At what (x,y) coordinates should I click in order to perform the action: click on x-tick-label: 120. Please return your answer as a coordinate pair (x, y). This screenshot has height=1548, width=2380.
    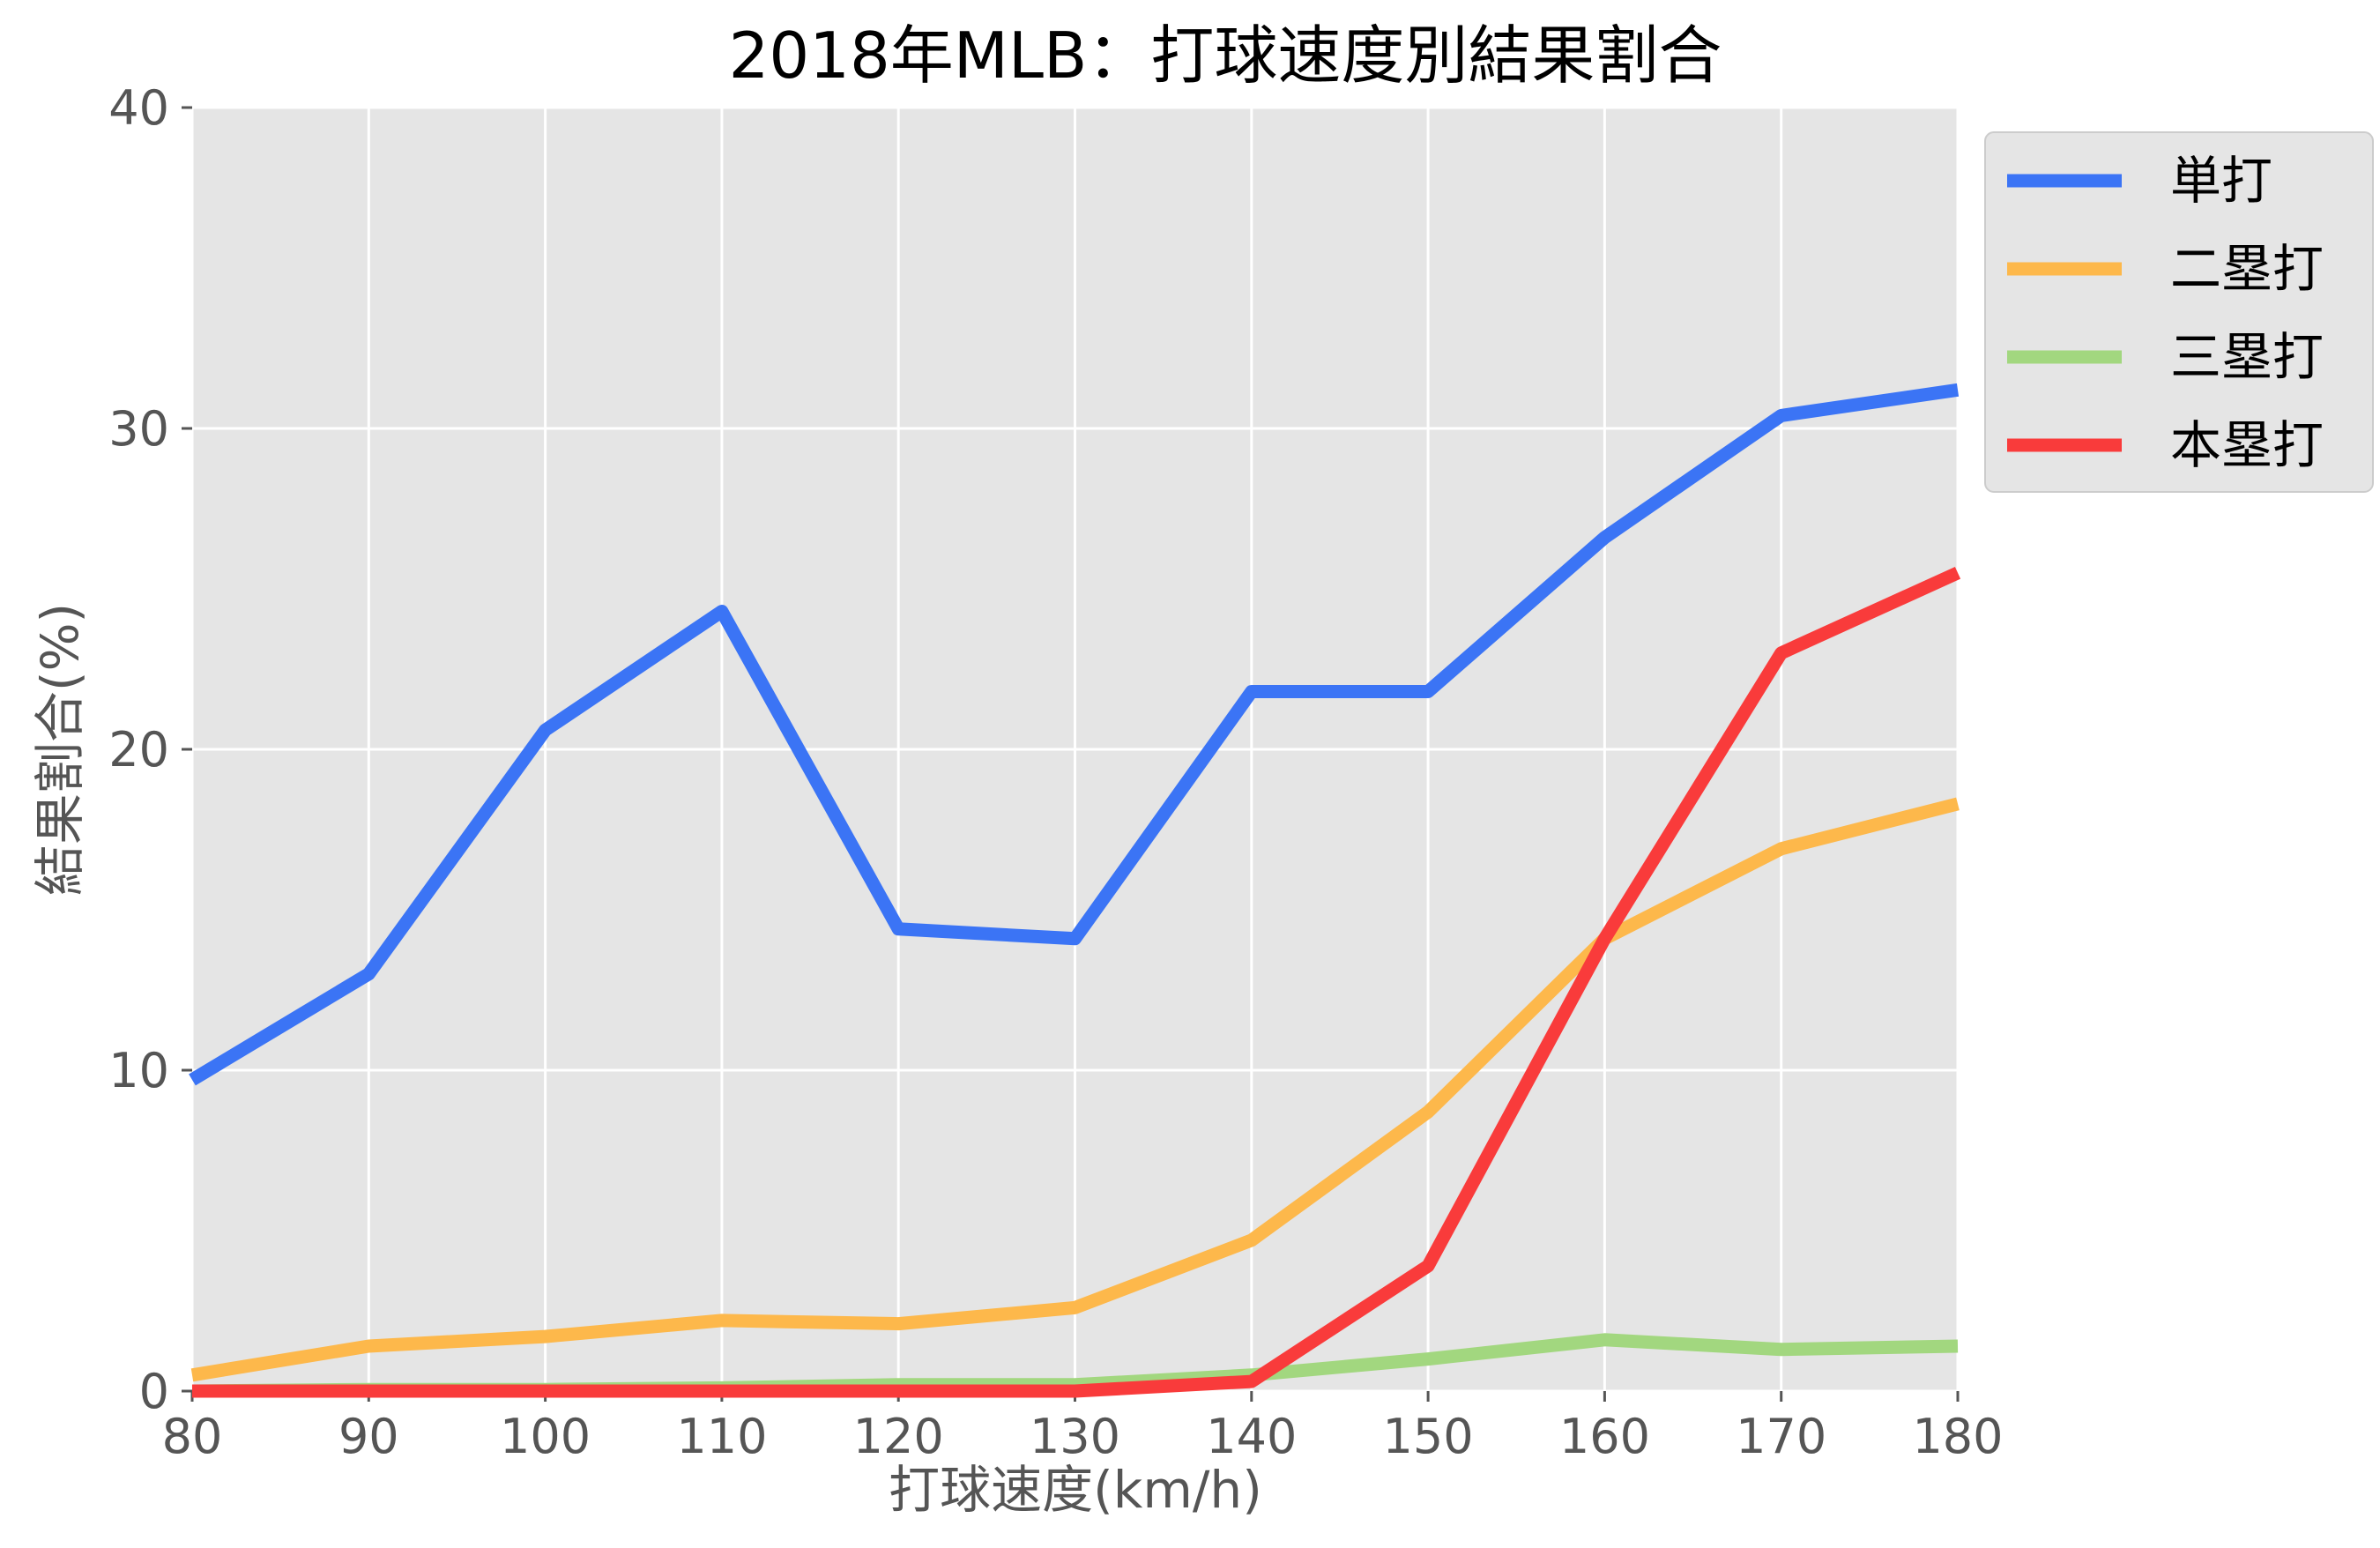
    Looking at the image, I should click on (898, 1437).